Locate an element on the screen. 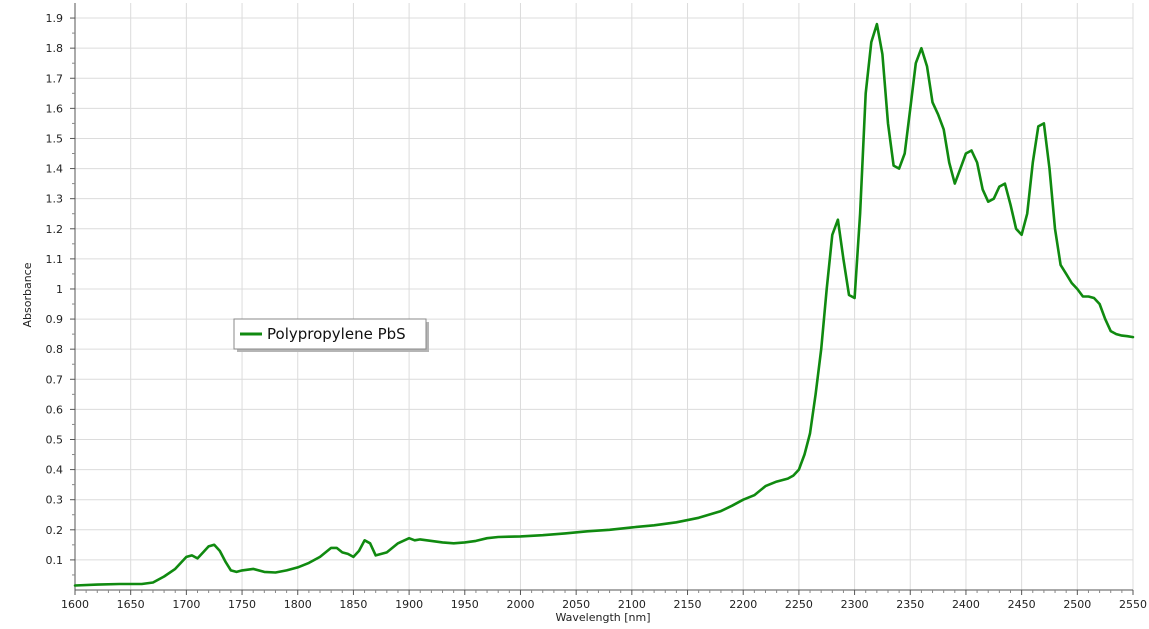 The height and width of the screenshot is (629, 1149). x-tick-label: 2150 is located at coordinates (688, 604).